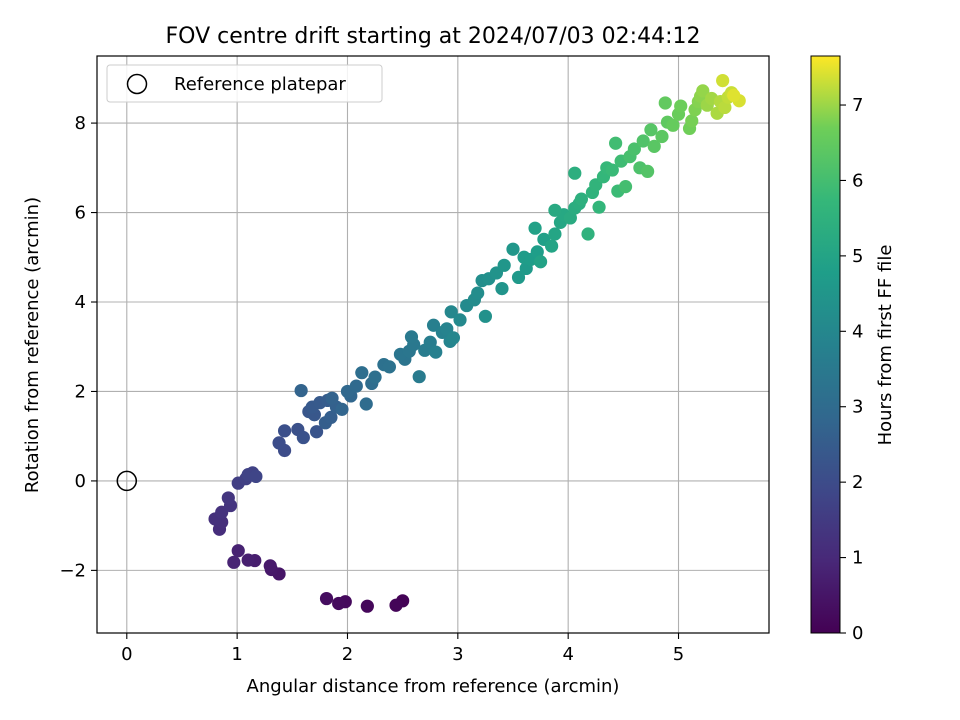  I want to click on legend-label-reference-platepar: Reference platepar, so click(260, 84).